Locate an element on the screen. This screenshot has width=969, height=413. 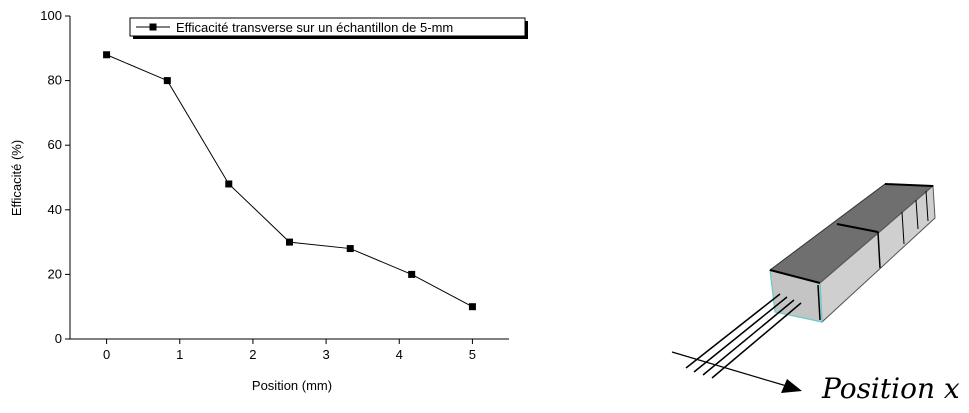
legend-marker is located at coordinates (153, 27).